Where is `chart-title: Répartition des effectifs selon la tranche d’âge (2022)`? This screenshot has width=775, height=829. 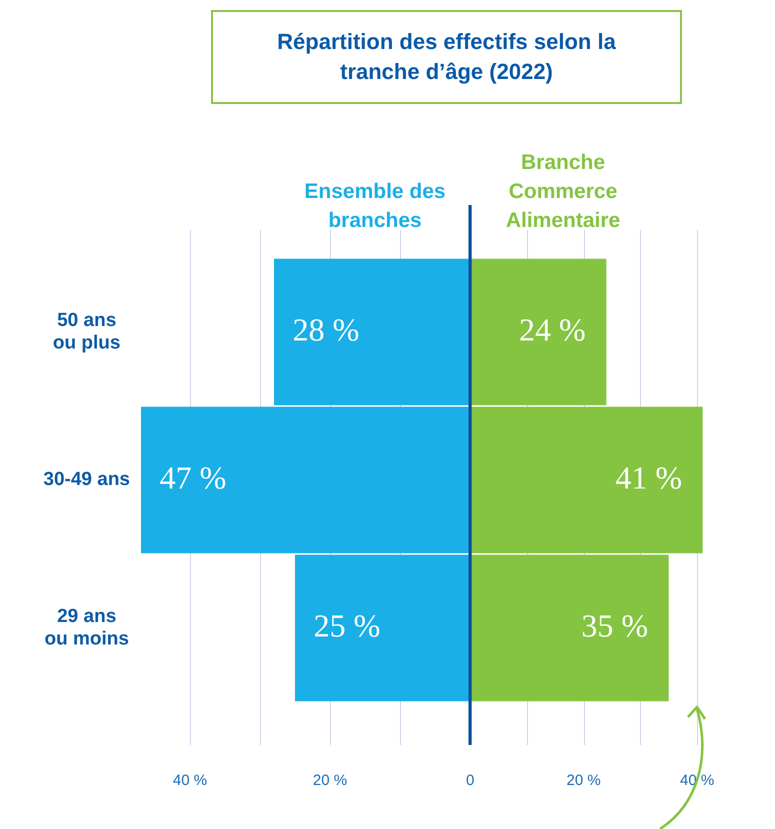 chart-title: Répartition des effectifs selon la tranche d’âge (2022) is located at coordinates (446, 57).